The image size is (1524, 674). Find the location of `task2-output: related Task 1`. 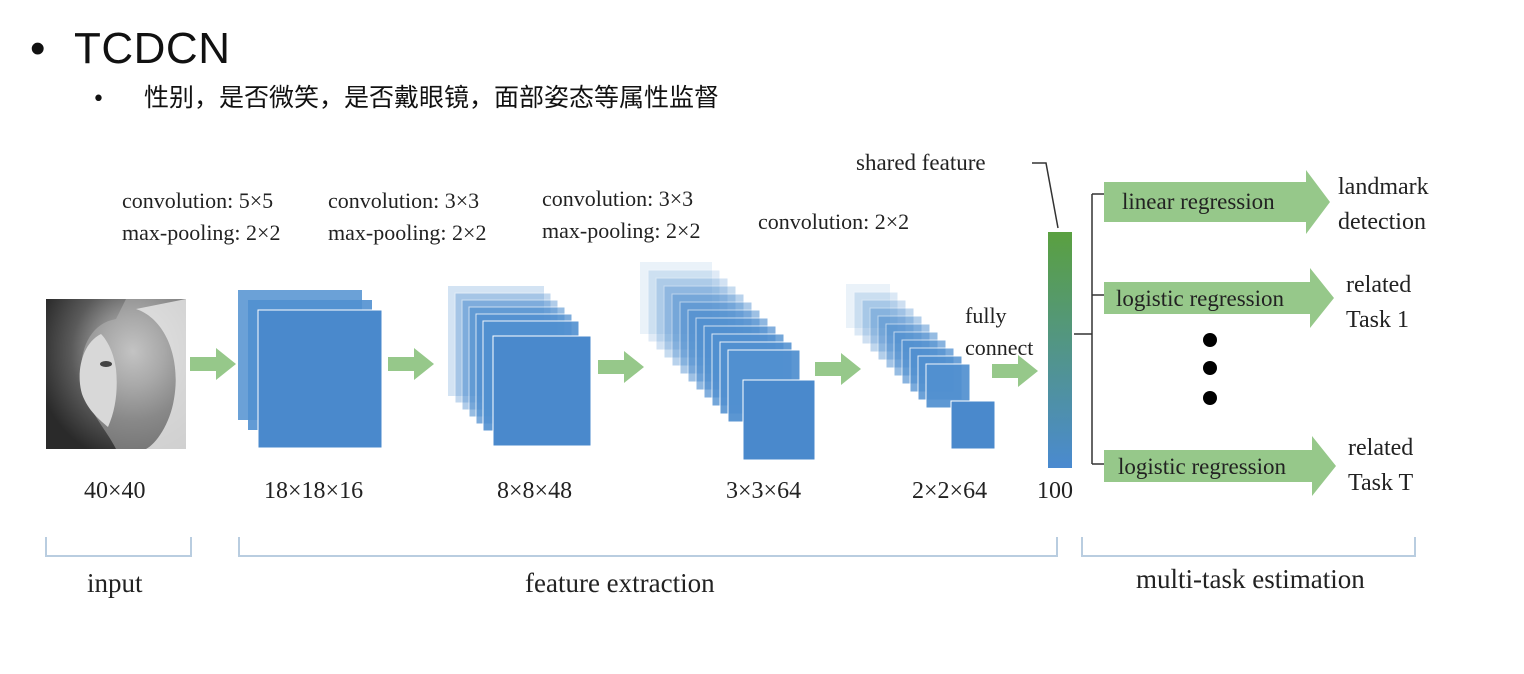

task2-output: related Task 1 is located at coordinates (1378, 303).